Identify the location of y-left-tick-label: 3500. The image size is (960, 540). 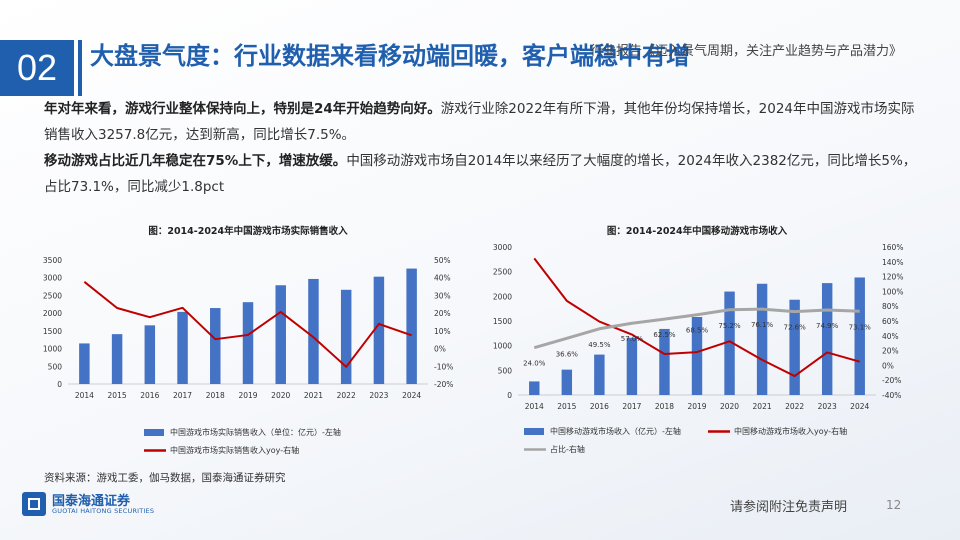
(52, 260).